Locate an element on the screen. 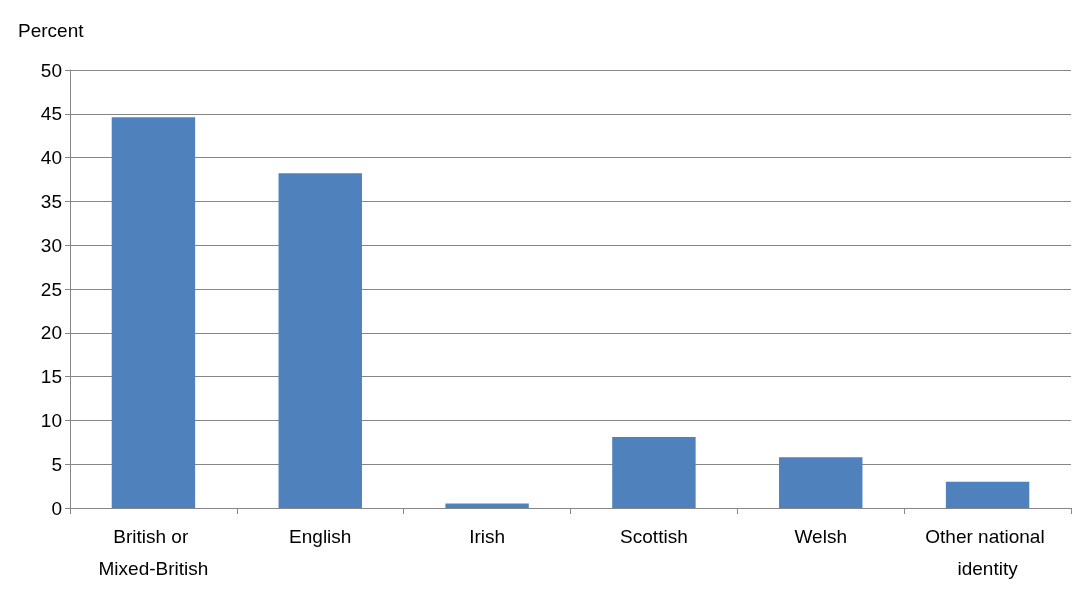 The height and width of the screenshot is (596, 1081). y-tick-label: 30 is located at coordinates (51, 245).